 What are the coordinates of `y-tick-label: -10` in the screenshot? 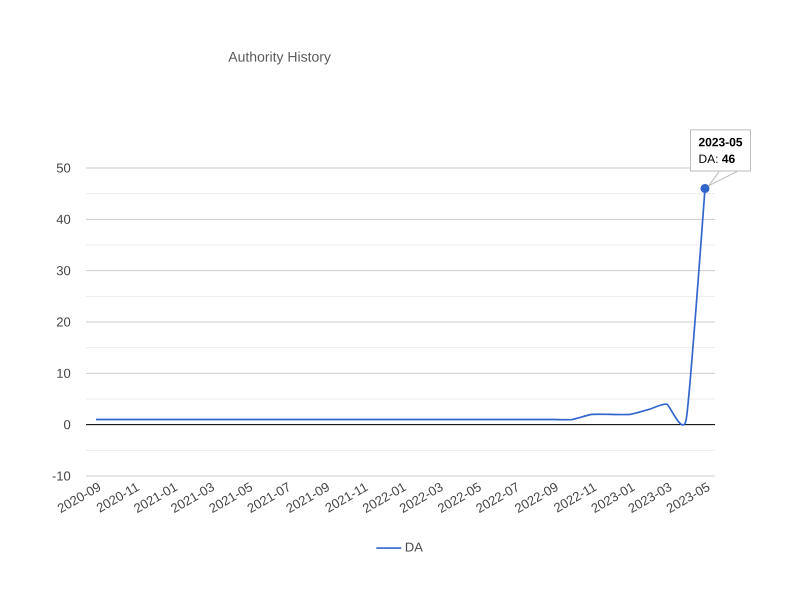 It's located at (61, 476).